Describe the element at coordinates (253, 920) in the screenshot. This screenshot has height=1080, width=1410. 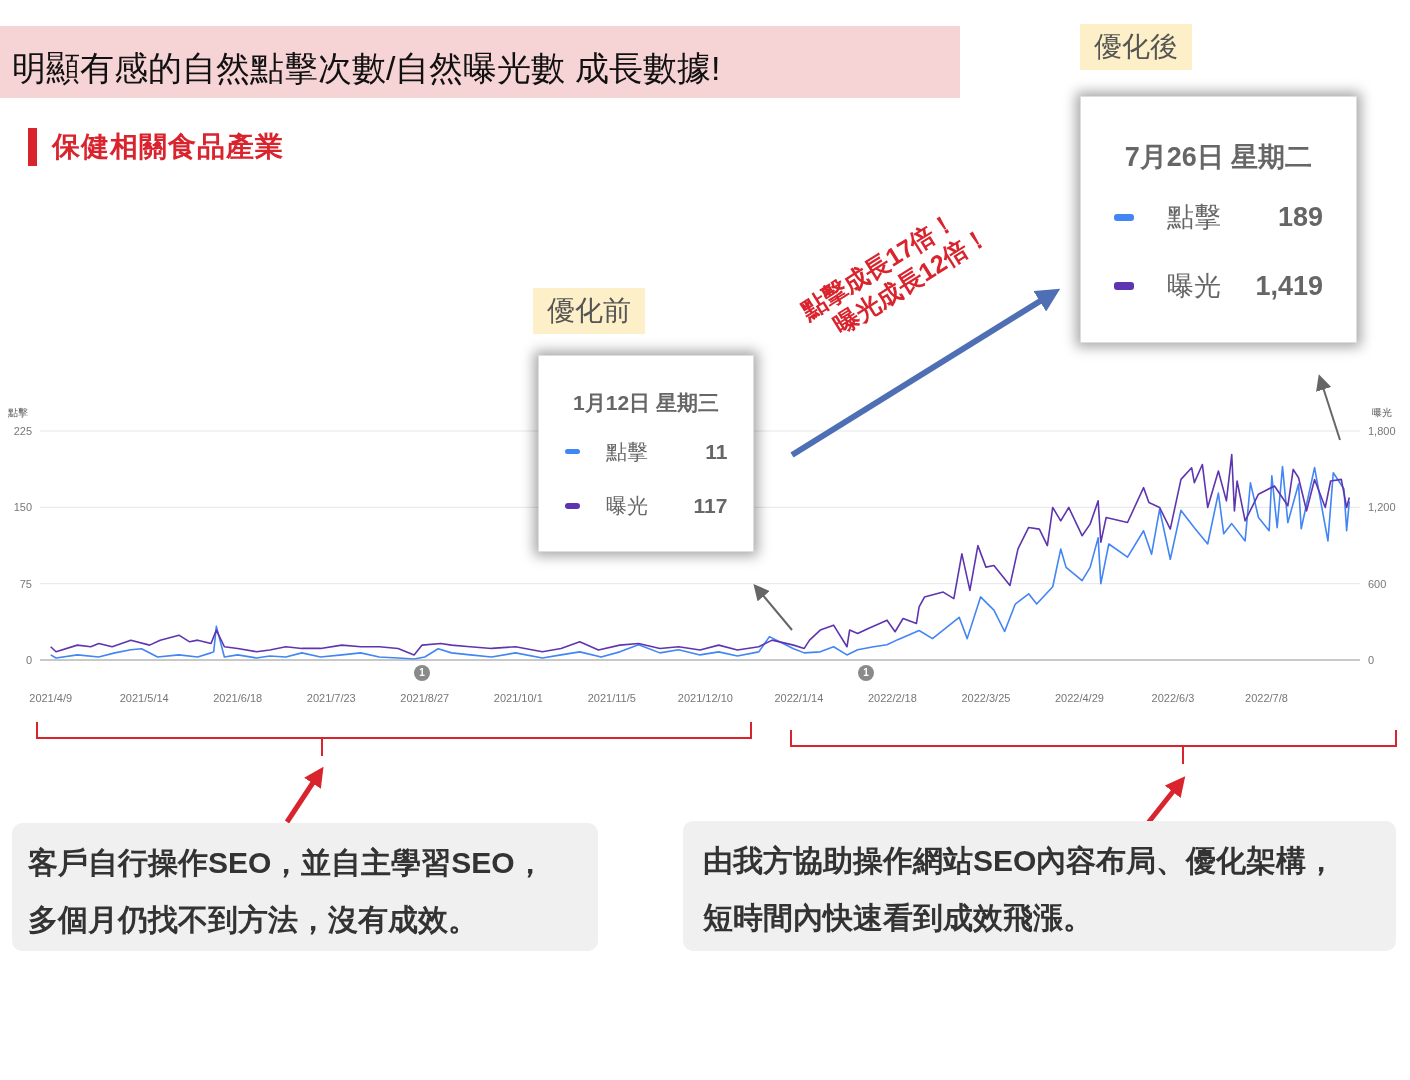
I see `text: 多個月仍找不到方法，沒有成效。` at that location.